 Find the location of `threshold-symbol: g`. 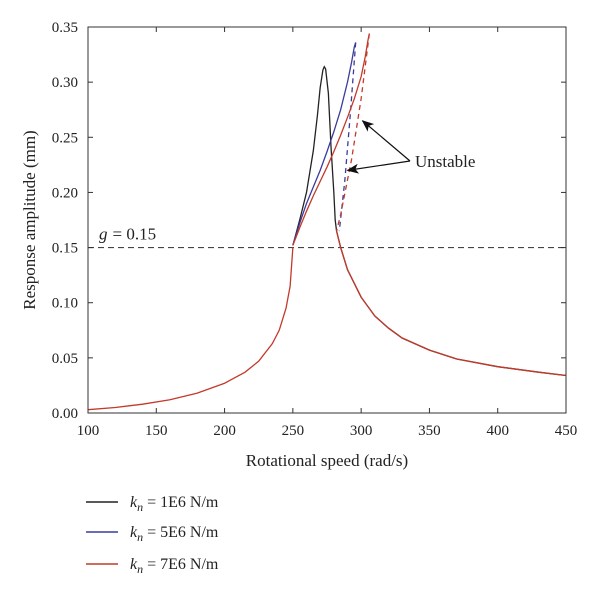

threshold-symbol: g is located at coordinates (103, 234).